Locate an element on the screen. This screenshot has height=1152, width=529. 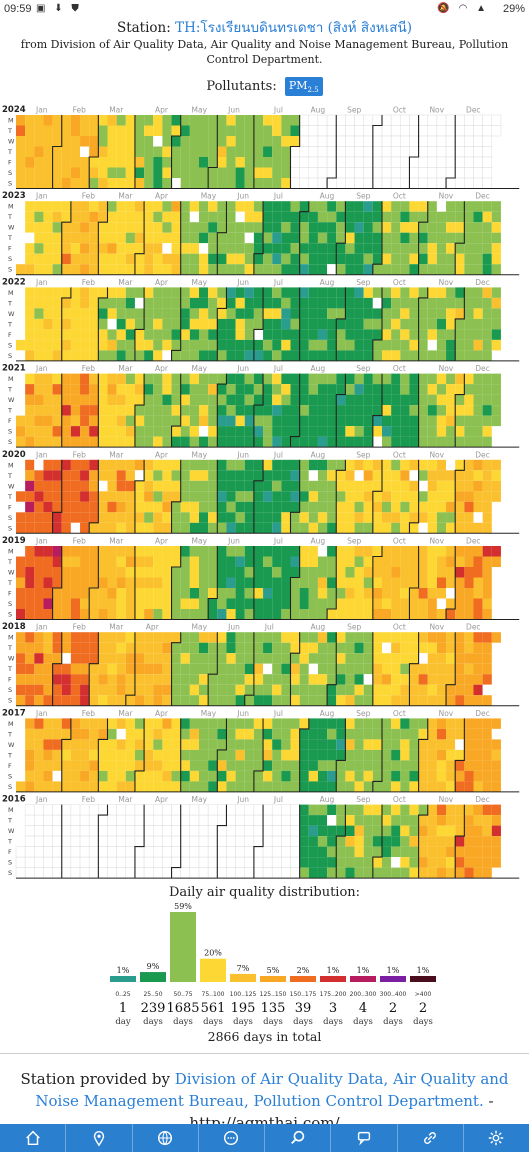
distribution-bar is located at coordinates (363, 979).